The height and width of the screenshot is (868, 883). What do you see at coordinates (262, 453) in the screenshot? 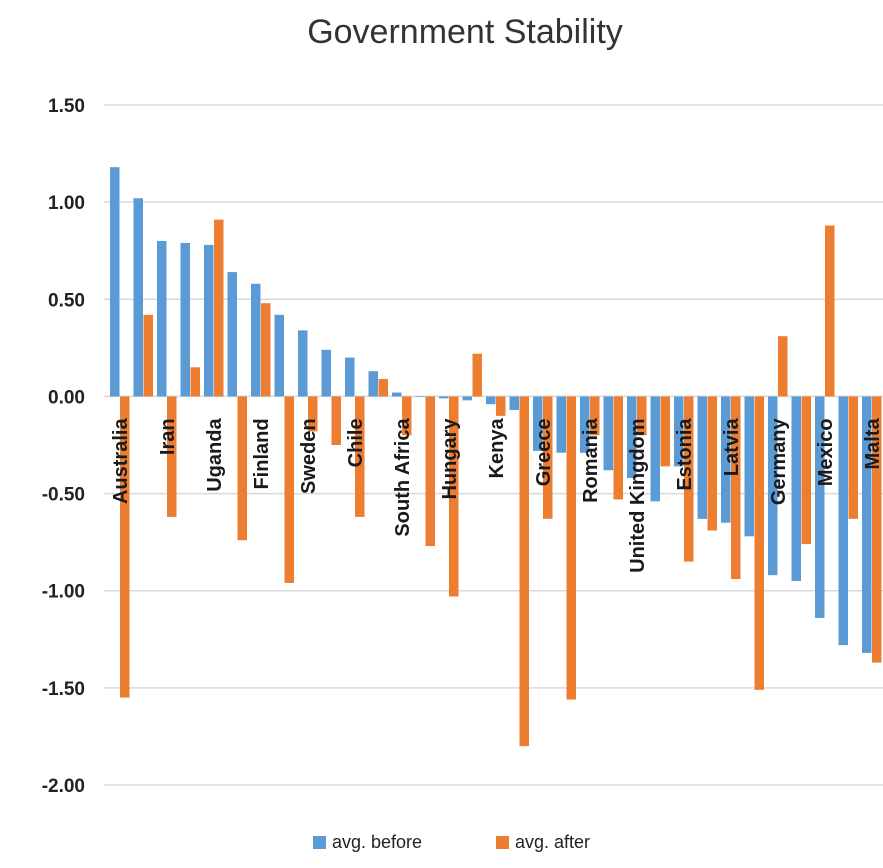
I see `category-label: Finland` at bounding box center [262, 453].